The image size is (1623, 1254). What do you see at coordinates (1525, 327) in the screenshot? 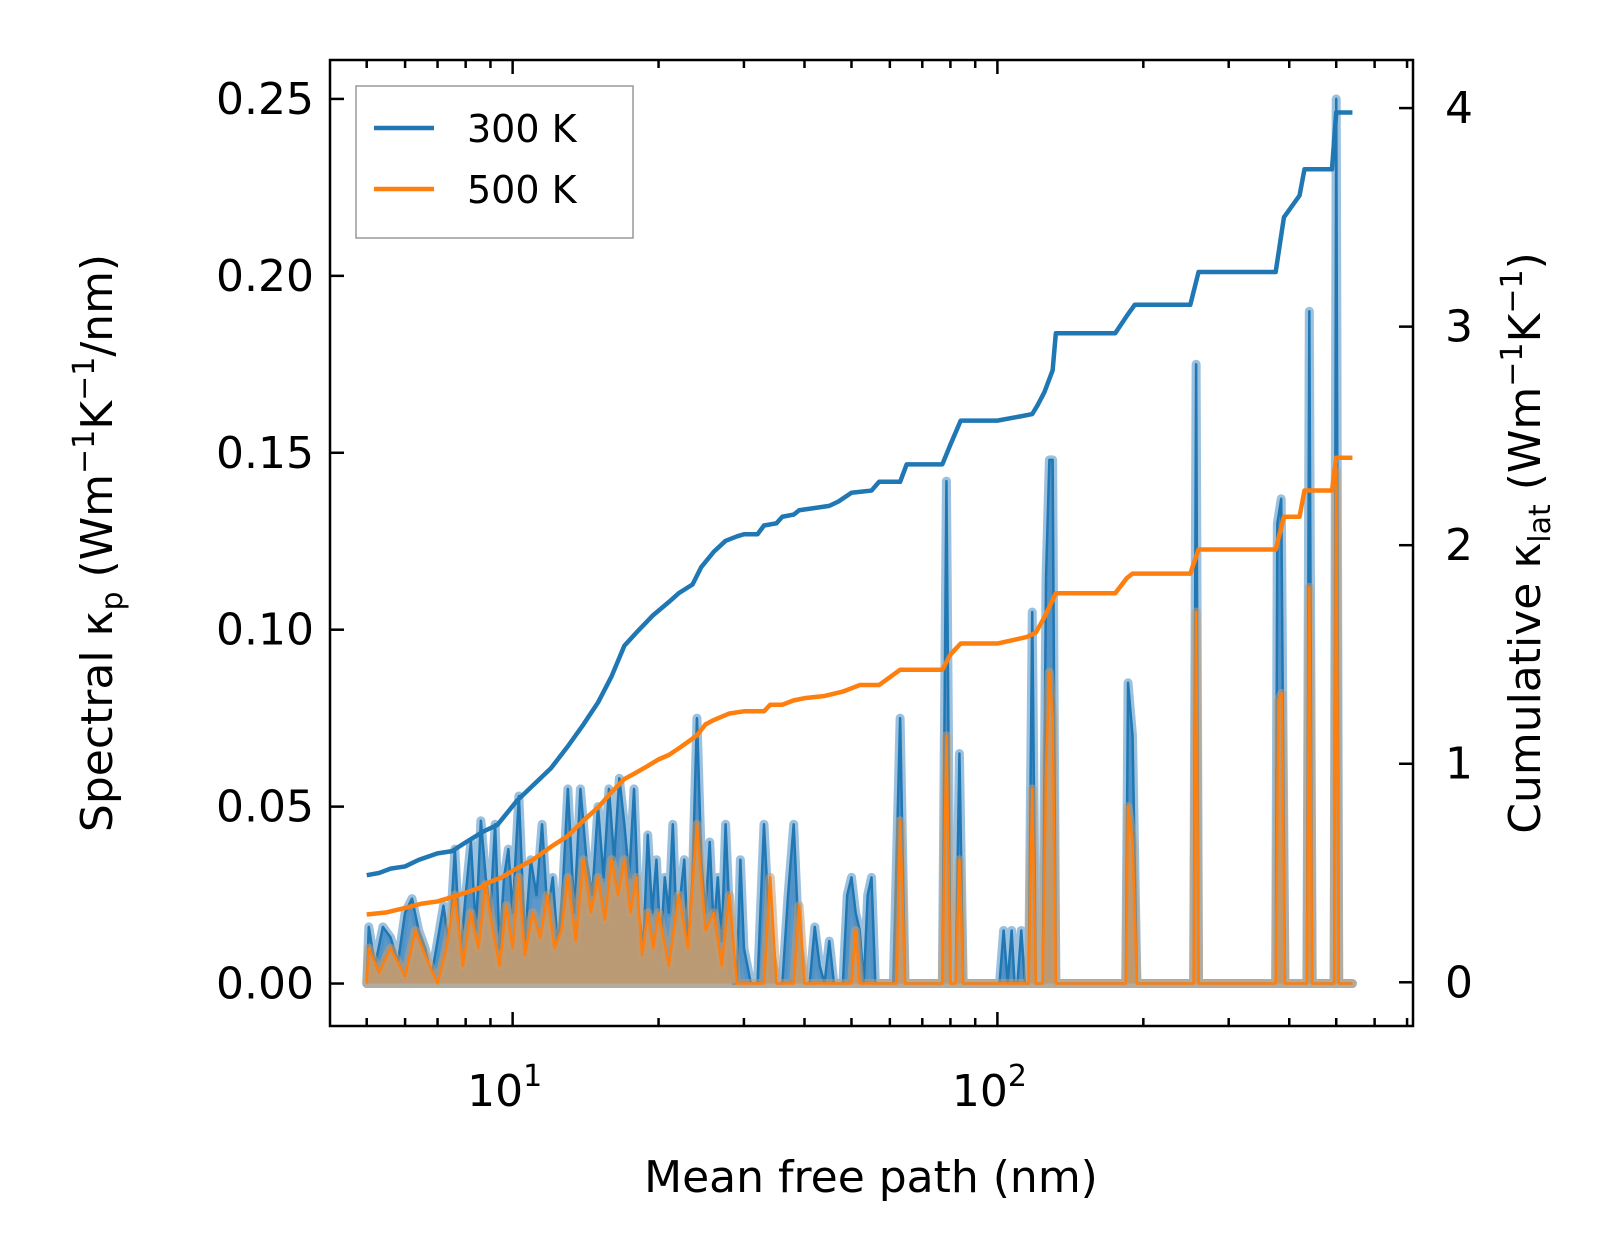
I see `y-right-label-units-mid: K` at bounding box center [1525, 327].